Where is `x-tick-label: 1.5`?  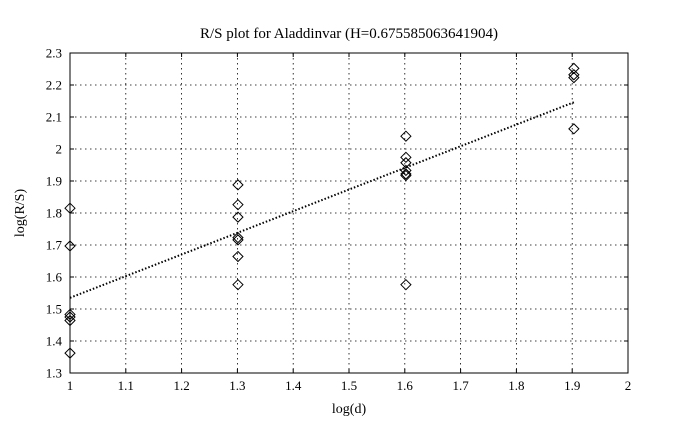 x-tick-label: 1.5 is located at coordinates (349, 385).